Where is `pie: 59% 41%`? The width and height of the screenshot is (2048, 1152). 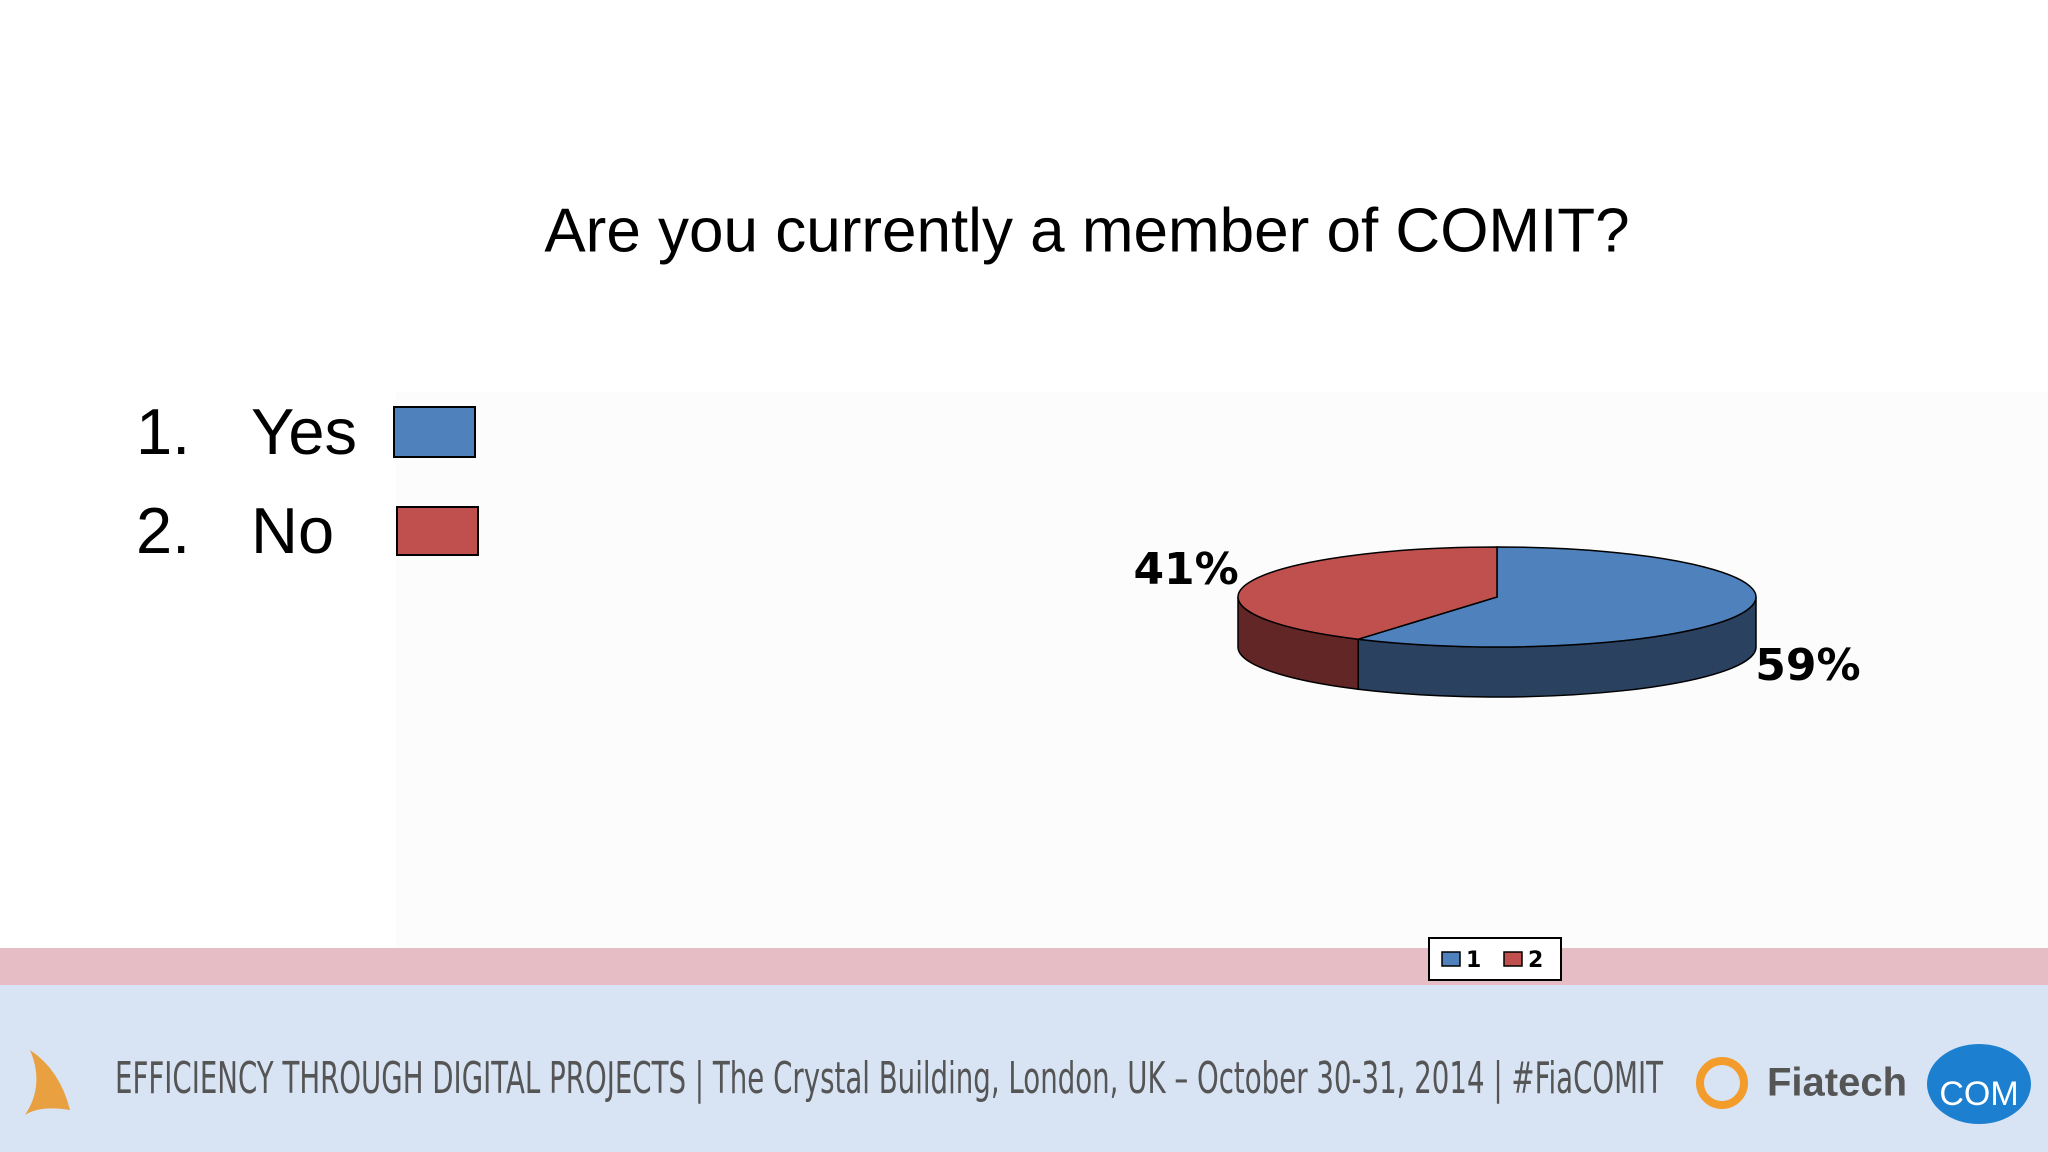
pie: 59% 41% is located at coordinates (1497, 621).